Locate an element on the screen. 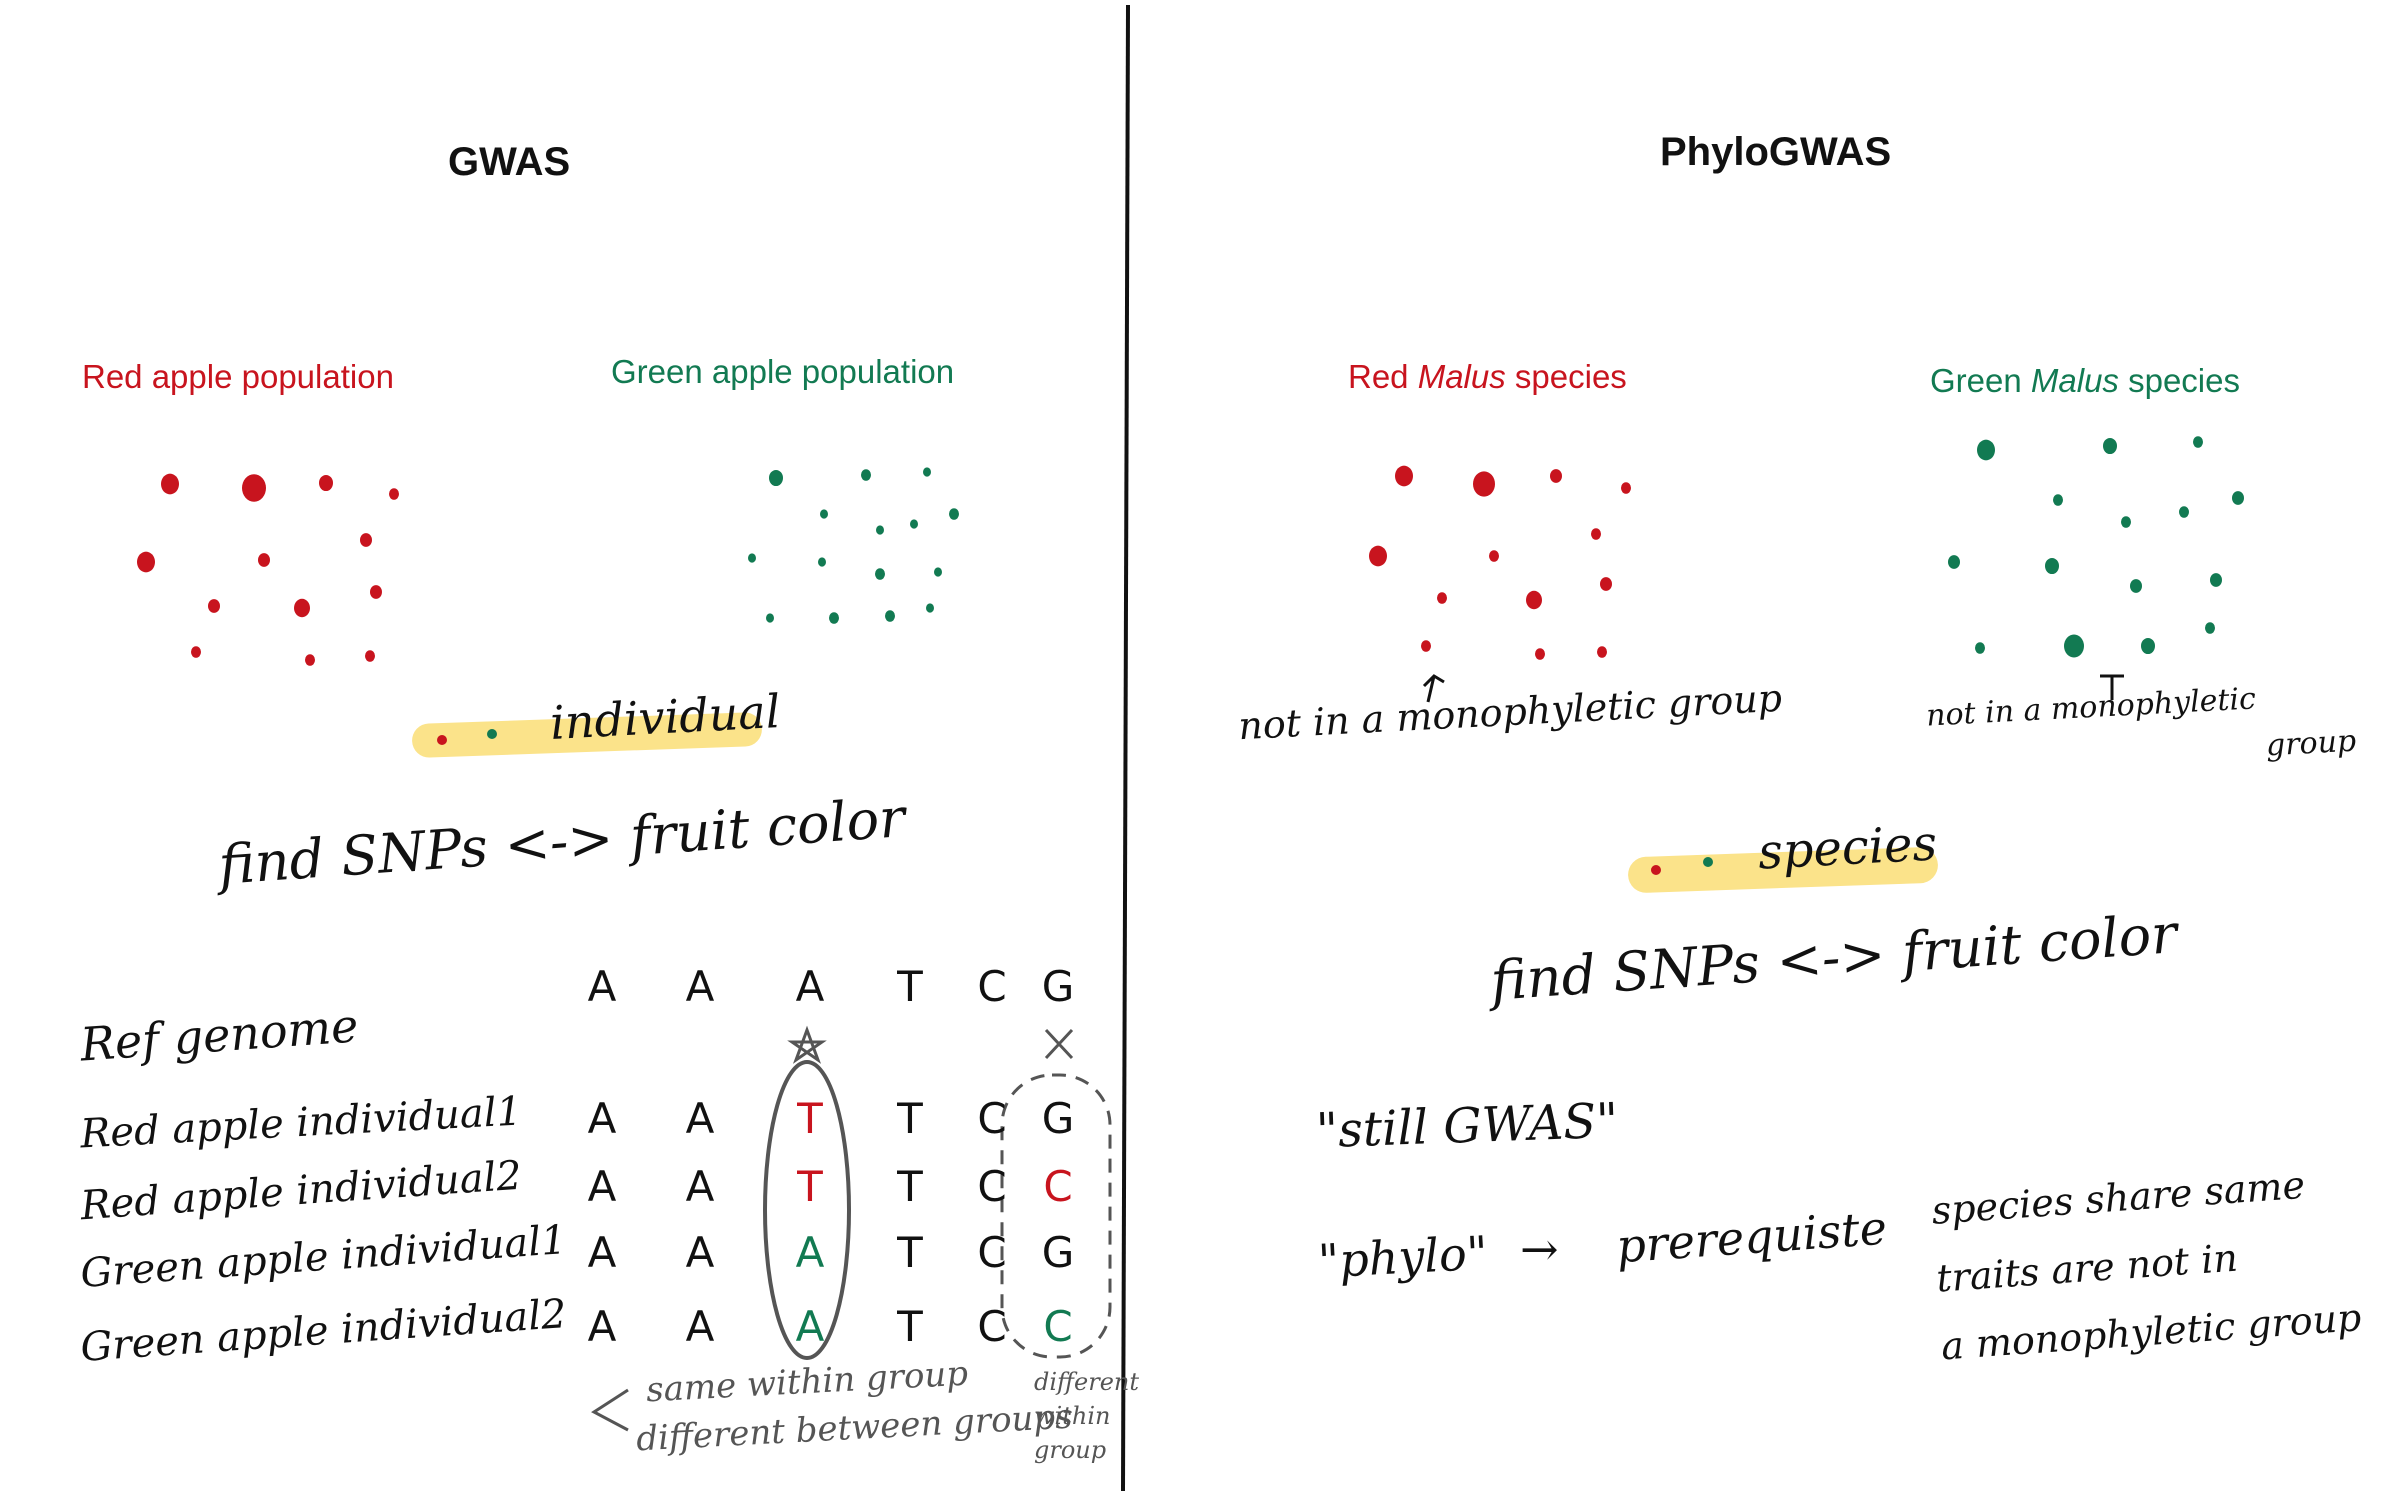 The height and width of the screenshot is (1491, 2386). note-different-within-group: different within group is located at coordinates (1089, 1416).